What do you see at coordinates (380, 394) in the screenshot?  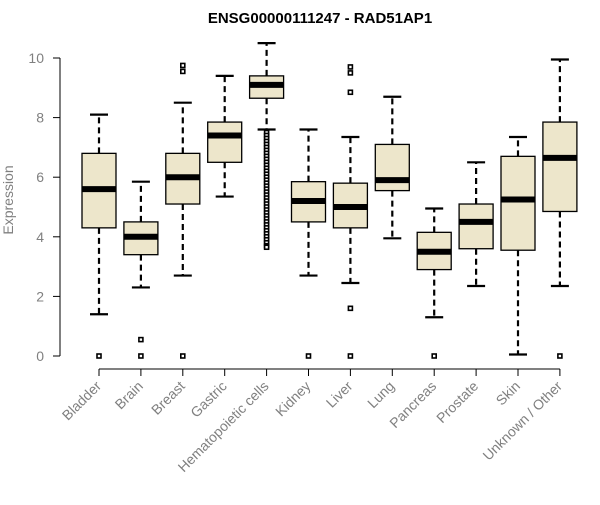 I see `x-tick-label: Lung` at bounding box center [380, 394].